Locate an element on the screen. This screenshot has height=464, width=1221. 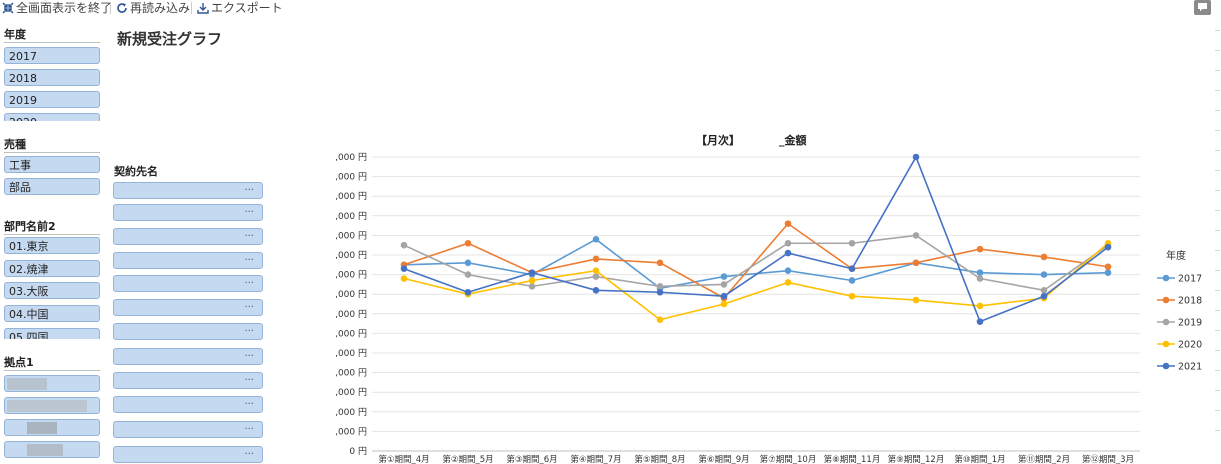
x-tick-label: 第⑫期間_3月 is located at coordinates (1108, 459).